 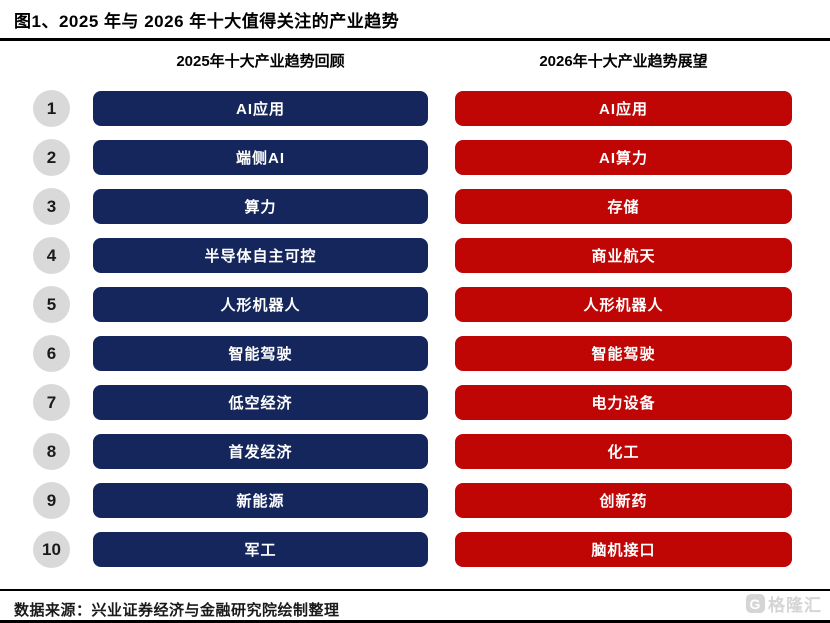 What do you see at coordinates (51, 206) in the screenshot?
I see `rank-badge: 3` at bounding box center [51, 206].